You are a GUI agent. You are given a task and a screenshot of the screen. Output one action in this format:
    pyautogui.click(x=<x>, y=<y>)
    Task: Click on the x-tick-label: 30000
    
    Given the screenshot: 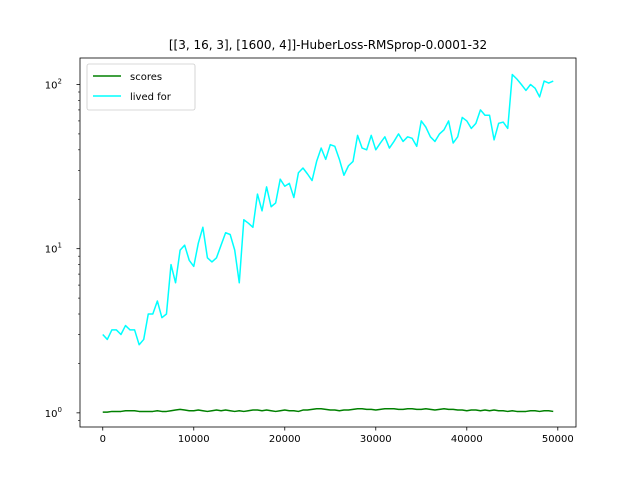 What is the action you would take?
    pyautogui.click(x=376, y=439)
    